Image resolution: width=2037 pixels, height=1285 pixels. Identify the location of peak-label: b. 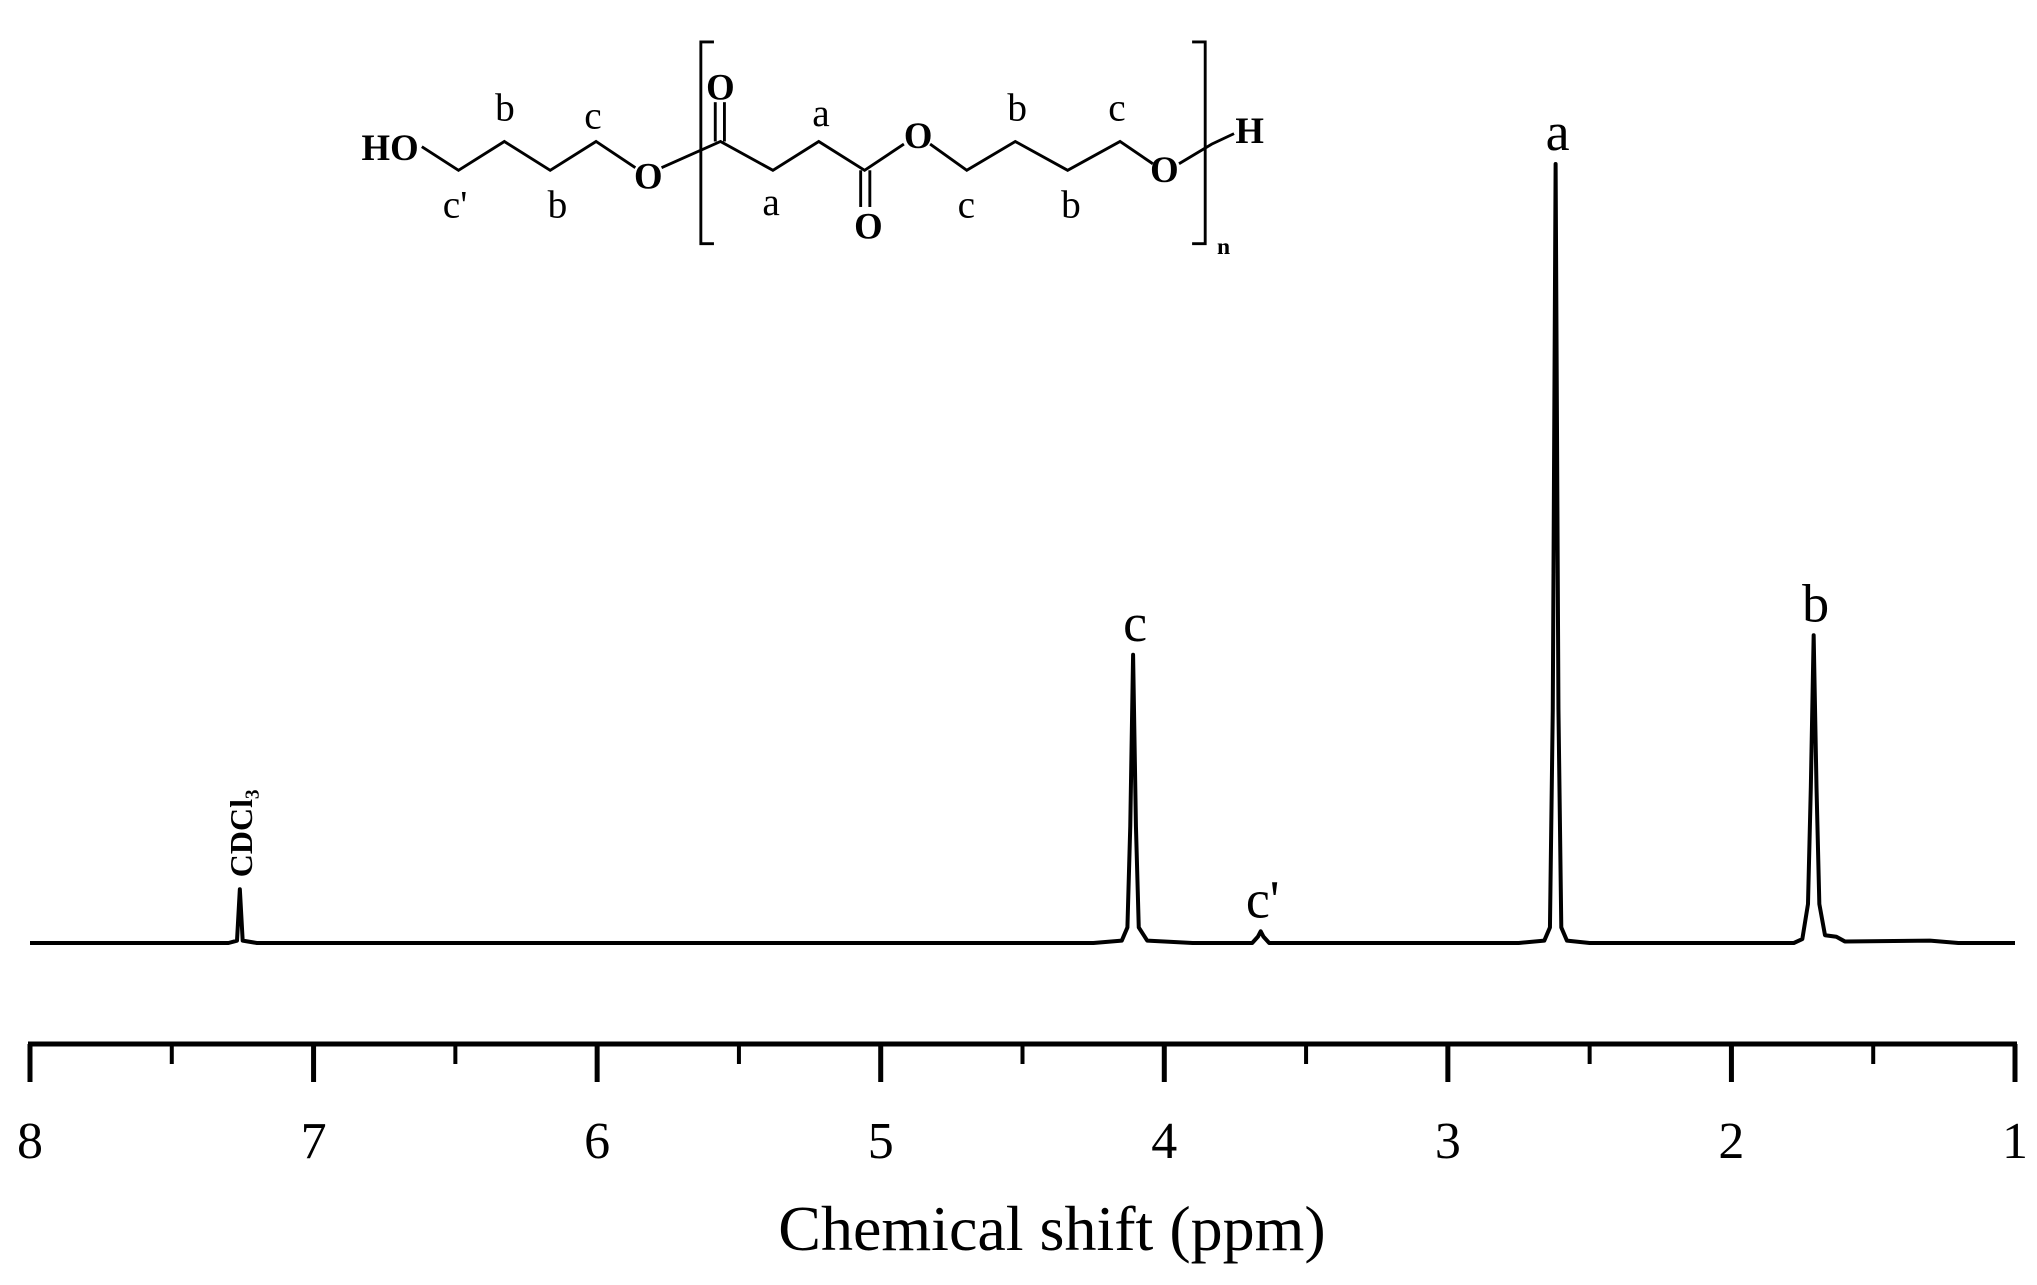
(1815, 603).